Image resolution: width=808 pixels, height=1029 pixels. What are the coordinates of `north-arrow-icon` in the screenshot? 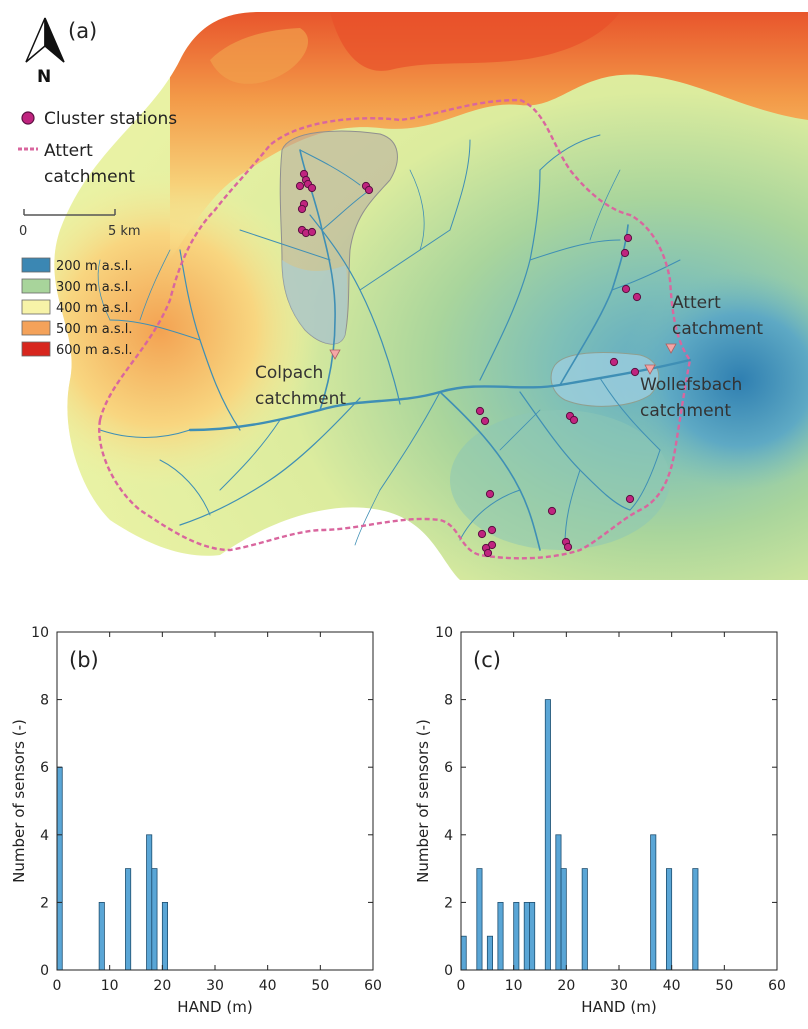 It's located at (45, 40).